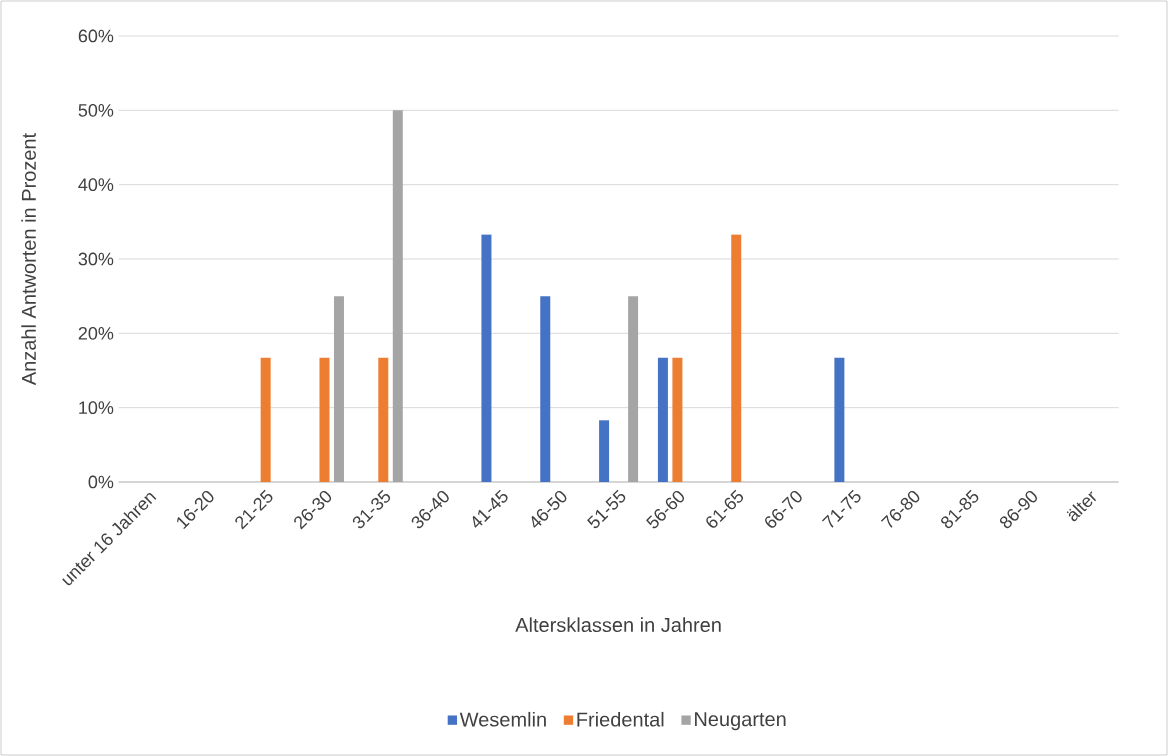 Image resolution: width=1168 pixels, height=756 pixels. What do you see at coordinates (502, 719) in the screenshot?
I see `legend-label: Wesemlin` at bounding box center [502, 719].